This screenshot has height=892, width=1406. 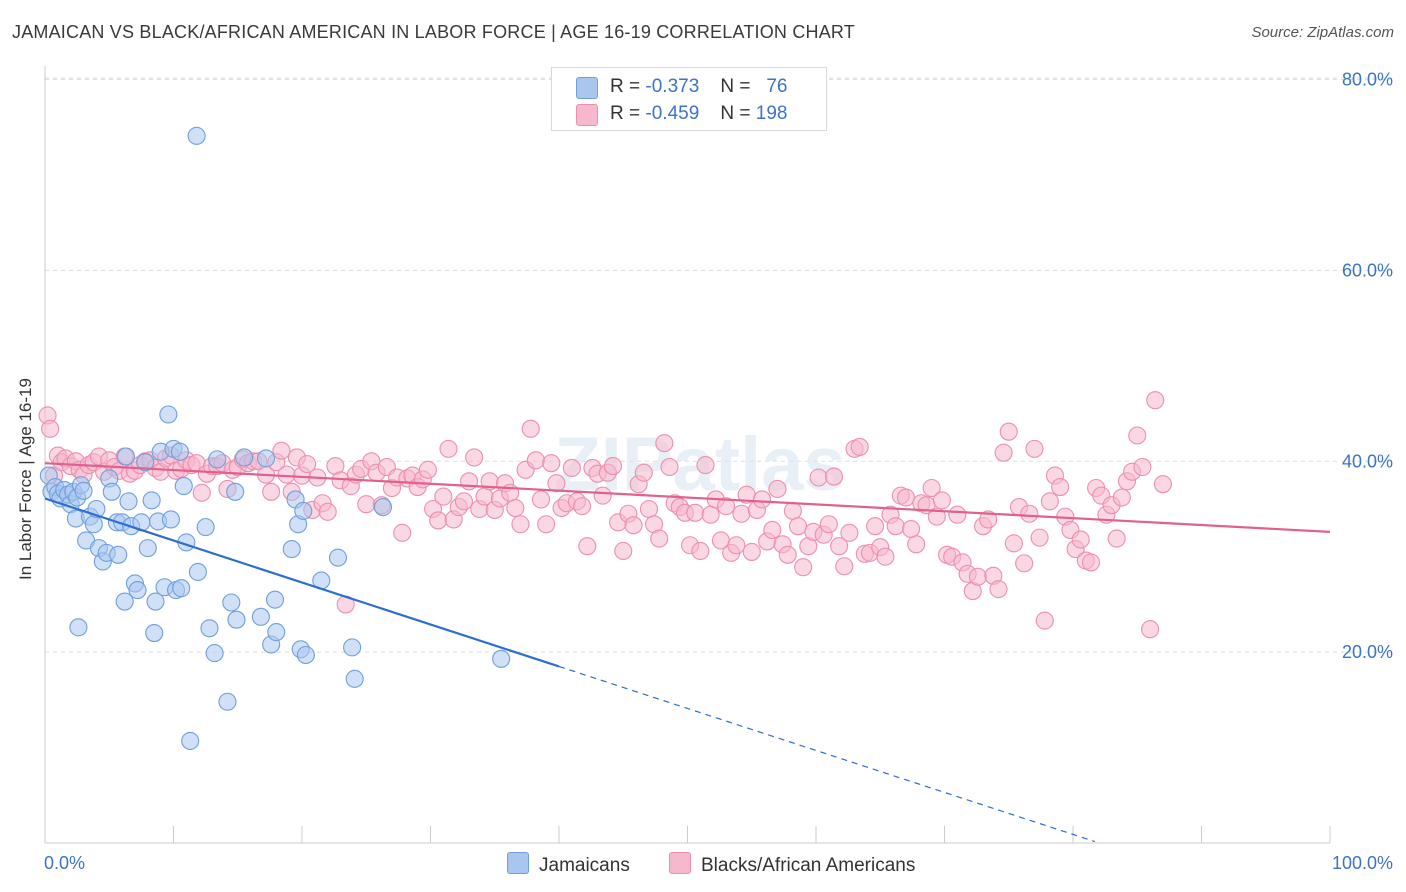 I want to click on bottom-blacks-label: Blacks/African Americans, so click(x=808, y=865).